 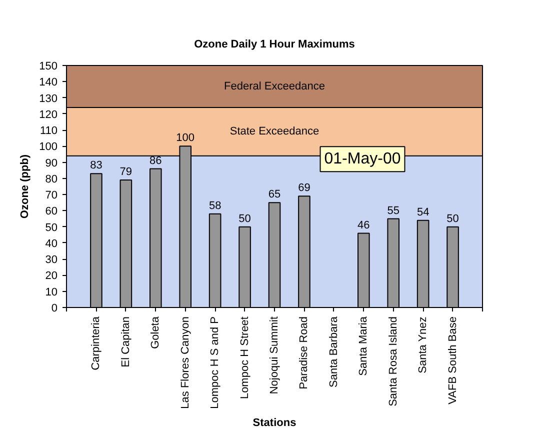 I want to click on annotation: 01-May-00, so click(x=362, y=159).